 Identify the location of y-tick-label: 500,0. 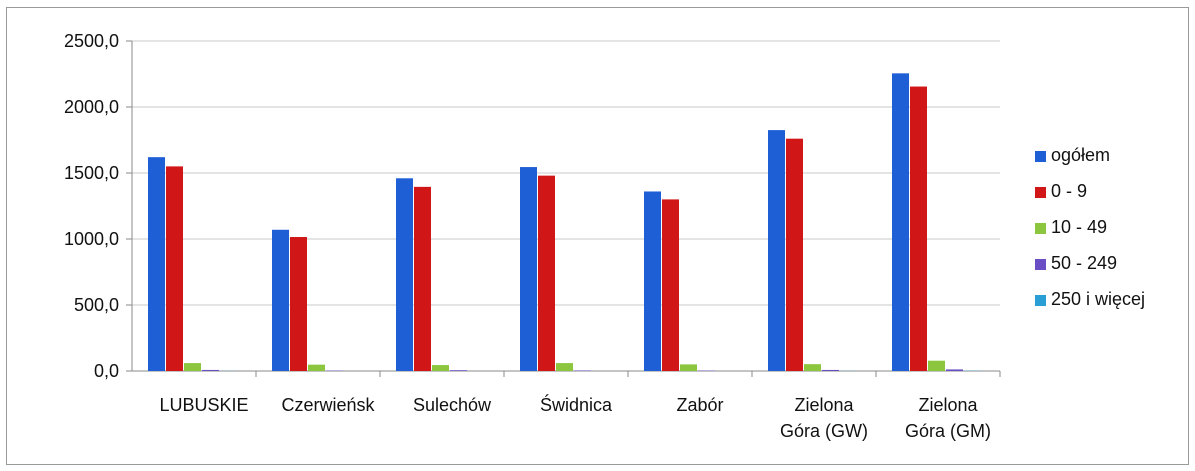
(96, 305).